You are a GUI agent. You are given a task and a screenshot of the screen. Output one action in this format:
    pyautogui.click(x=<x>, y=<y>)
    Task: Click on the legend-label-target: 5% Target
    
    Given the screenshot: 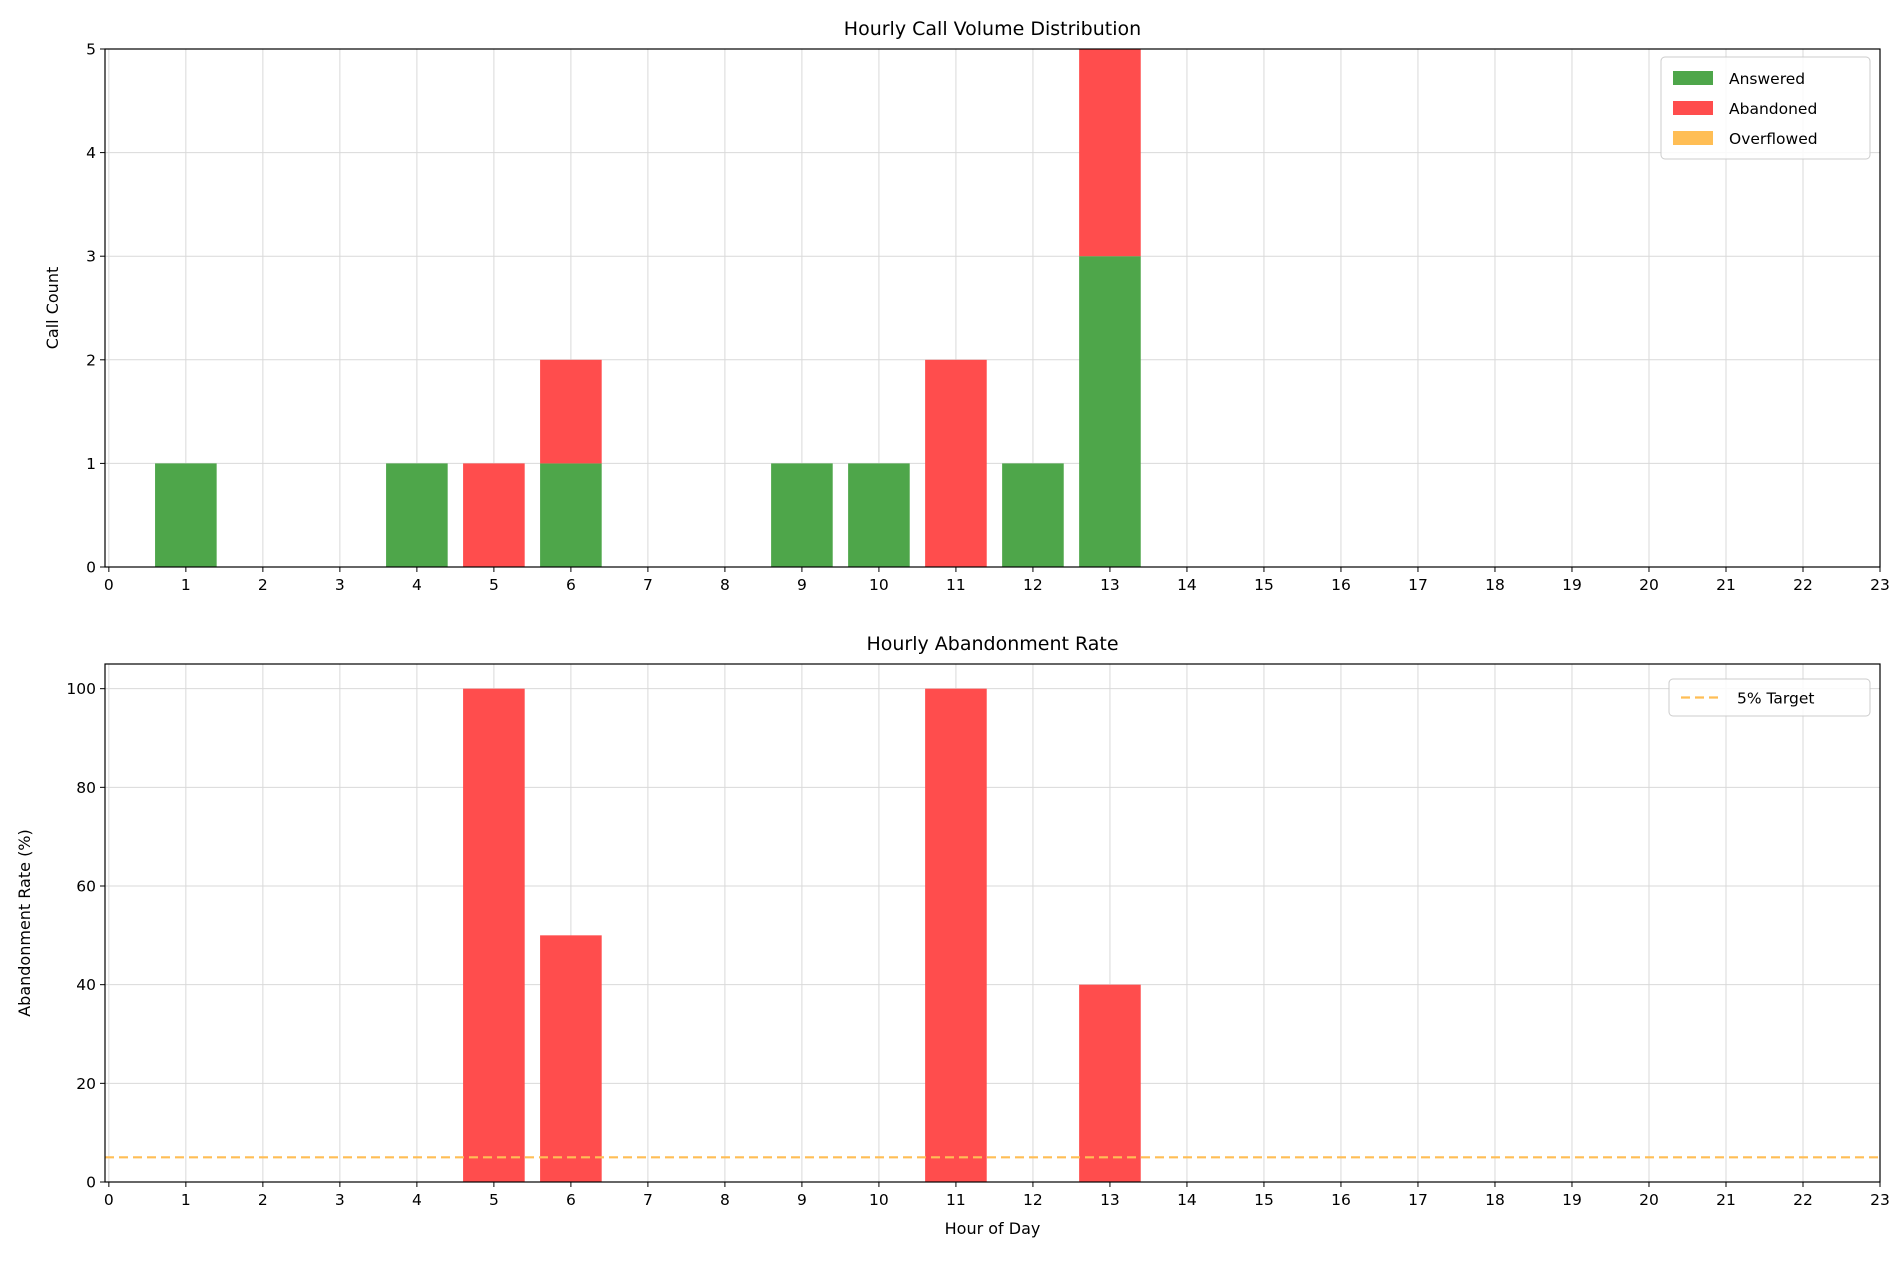 What is the action you would take?
    pyautogui.click(x=1775, y=699)
    